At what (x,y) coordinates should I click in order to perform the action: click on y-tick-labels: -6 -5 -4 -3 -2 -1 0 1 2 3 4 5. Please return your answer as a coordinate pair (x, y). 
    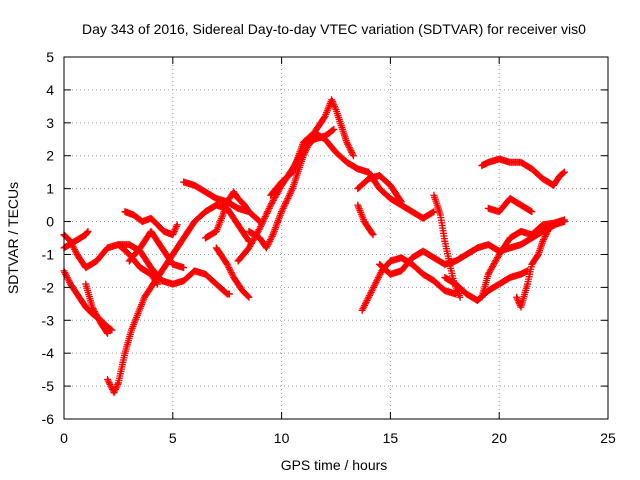
    Looking at the image, I should click on (48, 238).